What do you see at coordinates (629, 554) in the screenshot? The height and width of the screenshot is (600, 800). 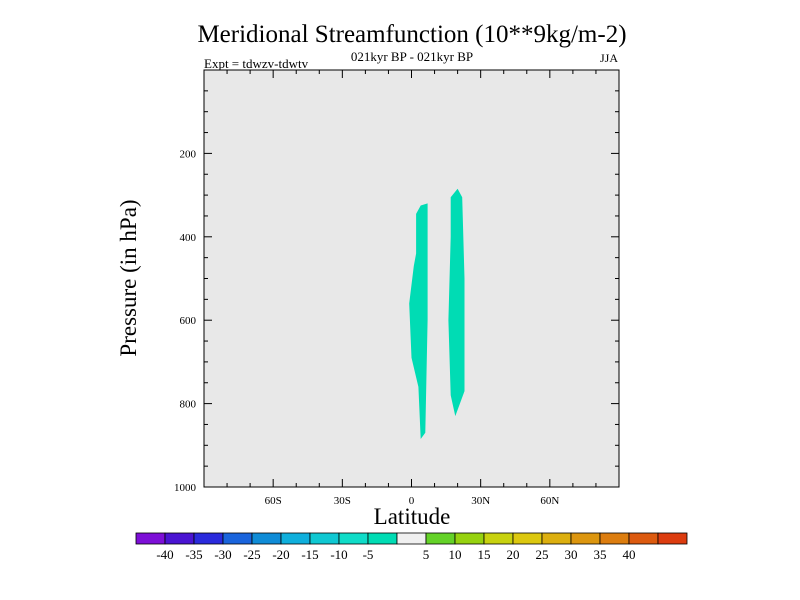 I see `colorbar-label: 40` at bounding box center [629, 554].